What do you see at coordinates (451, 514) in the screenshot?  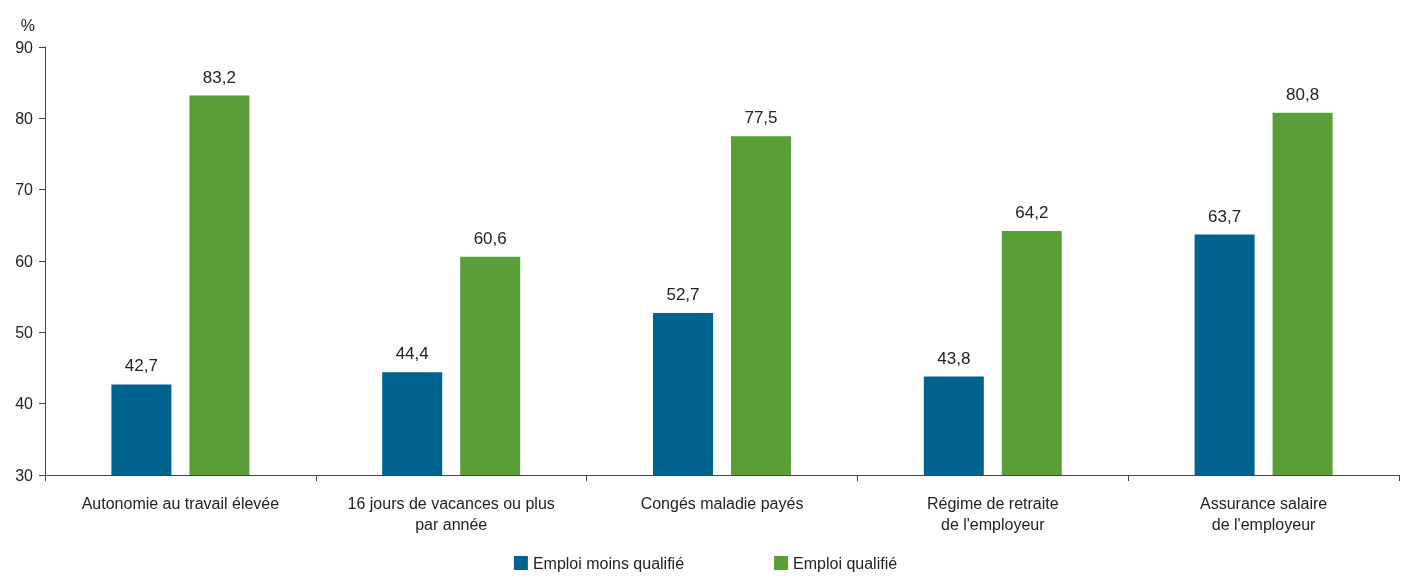 I see `x-tick-label: 16 jours de vacances ou plus par année` at bounding box center [451, 514].